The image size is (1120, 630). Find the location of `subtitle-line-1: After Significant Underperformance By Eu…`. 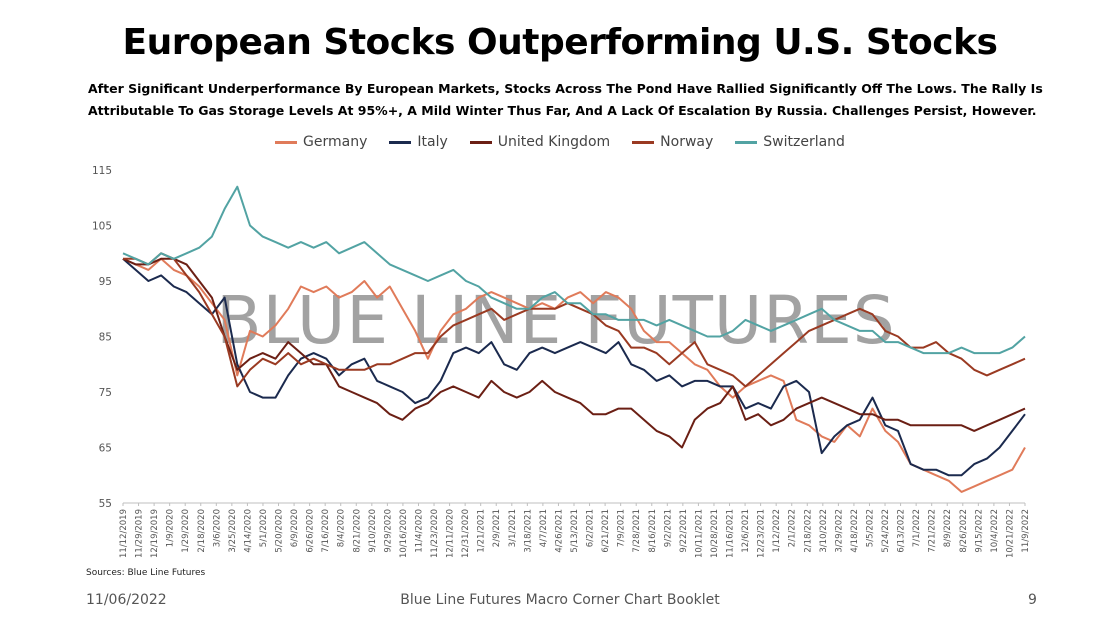

subtitle-line-1: After Significant Underperformance By Eu… is located at coordinates (565, 88).